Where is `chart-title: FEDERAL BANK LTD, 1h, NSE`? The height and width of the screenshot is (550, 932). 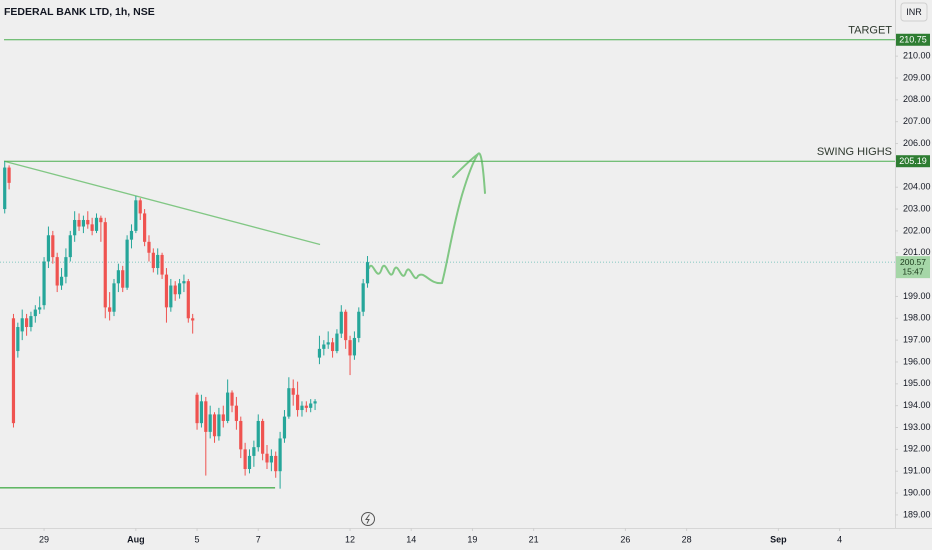 chart-title: FEDERAL BANK LTD, 1h, NSE is located at coordinates (79, 12).